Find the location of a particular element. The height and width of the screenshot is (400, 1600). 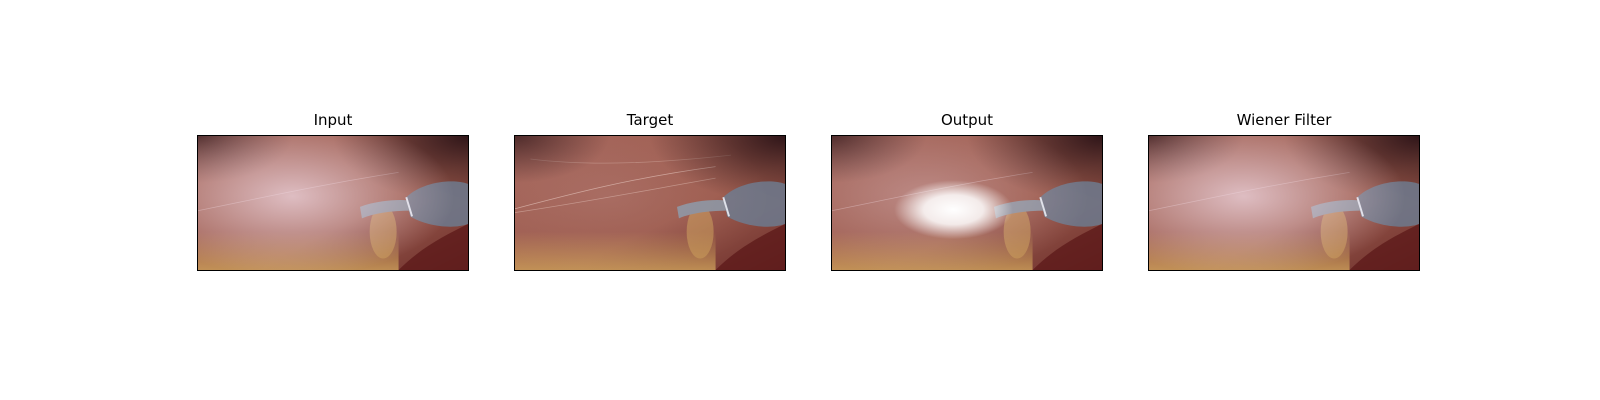

panel-title: Wiener Filter is located at coordinates (1284, 120).